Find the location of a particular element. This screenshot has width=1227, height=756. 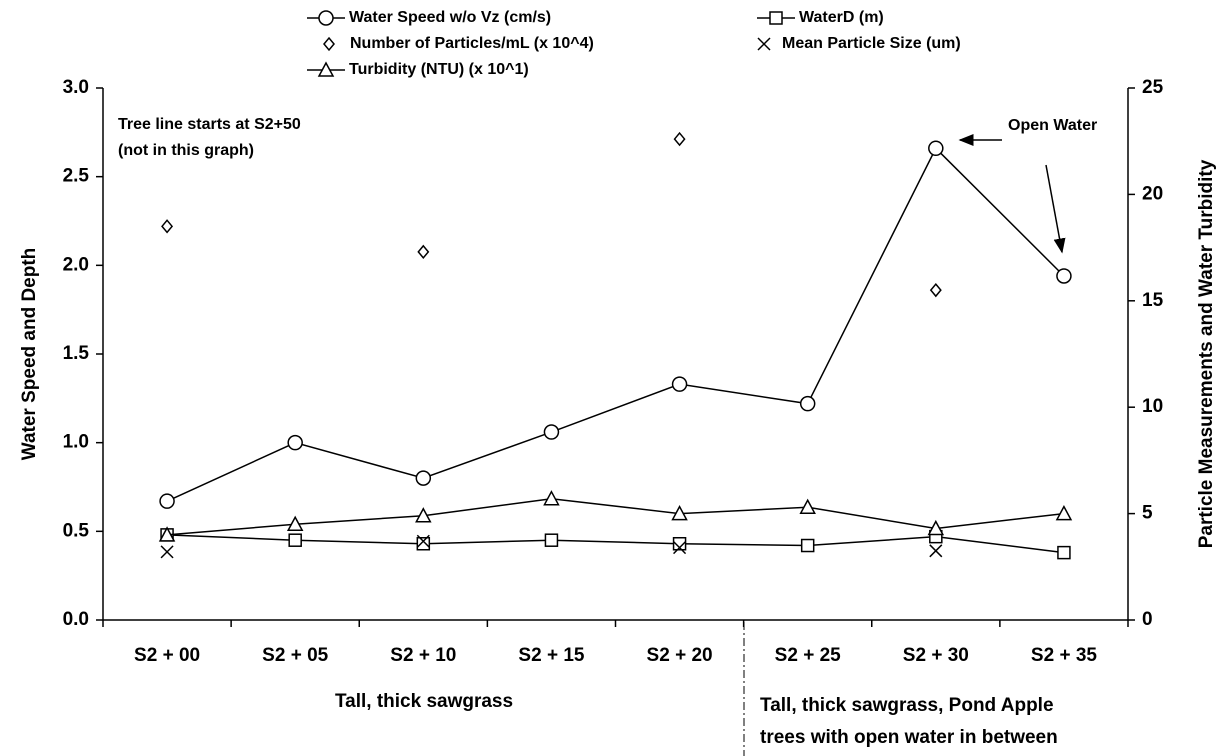

legend-label: Water Speed w/o Vz (cm/s) is located at coordinates (450, 17).